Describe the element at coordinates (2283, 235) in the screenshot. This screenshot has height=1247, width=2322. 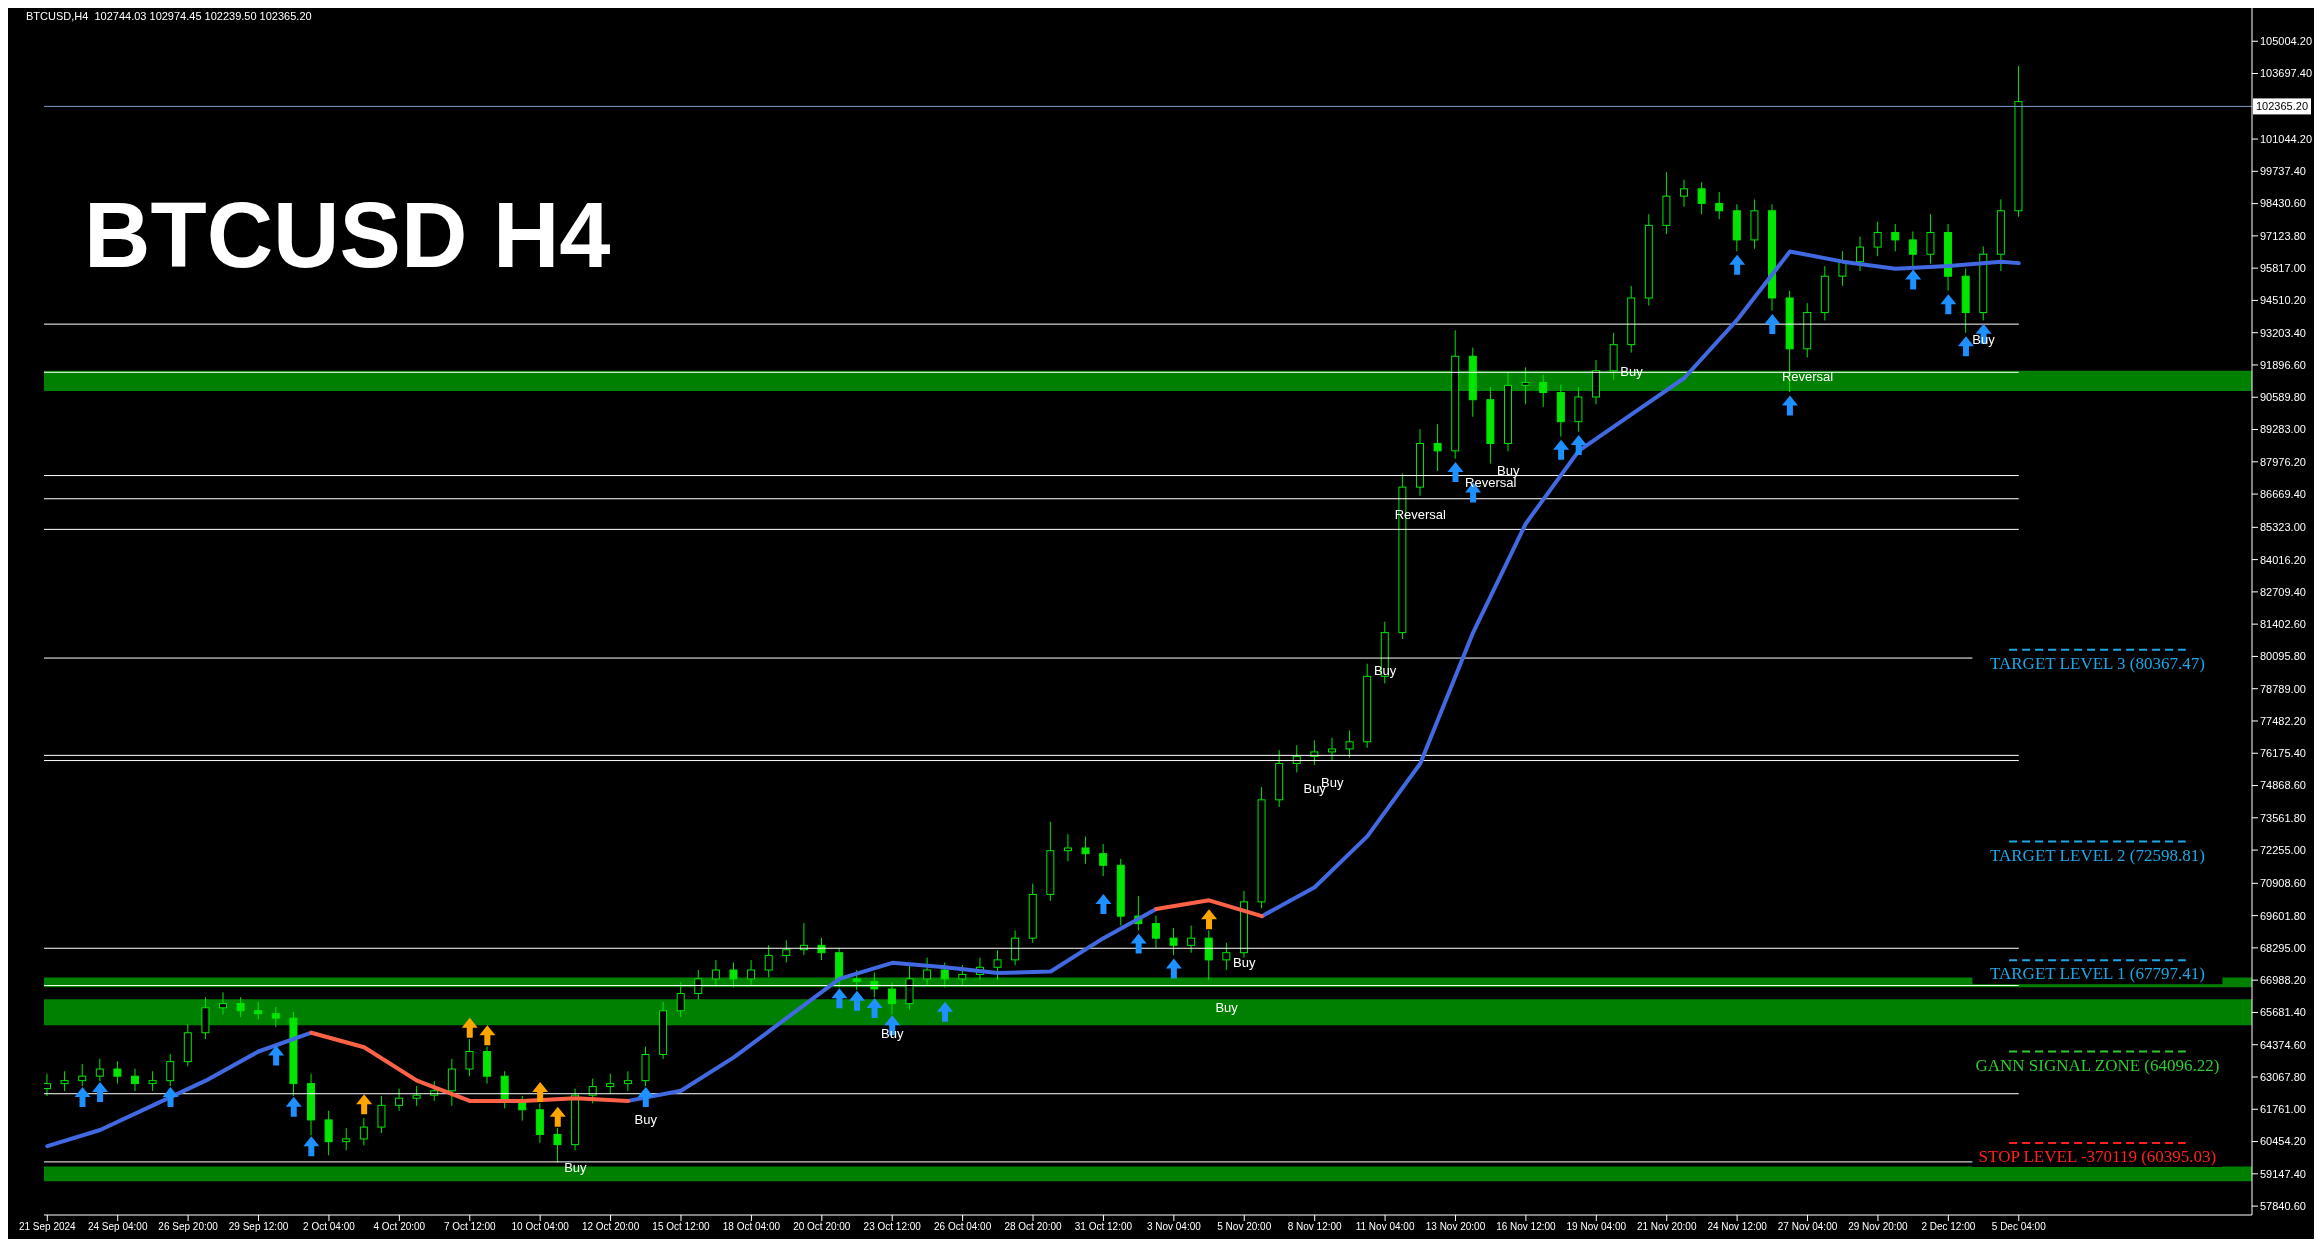
I see `y-tick-label: 97123.80` at that location.